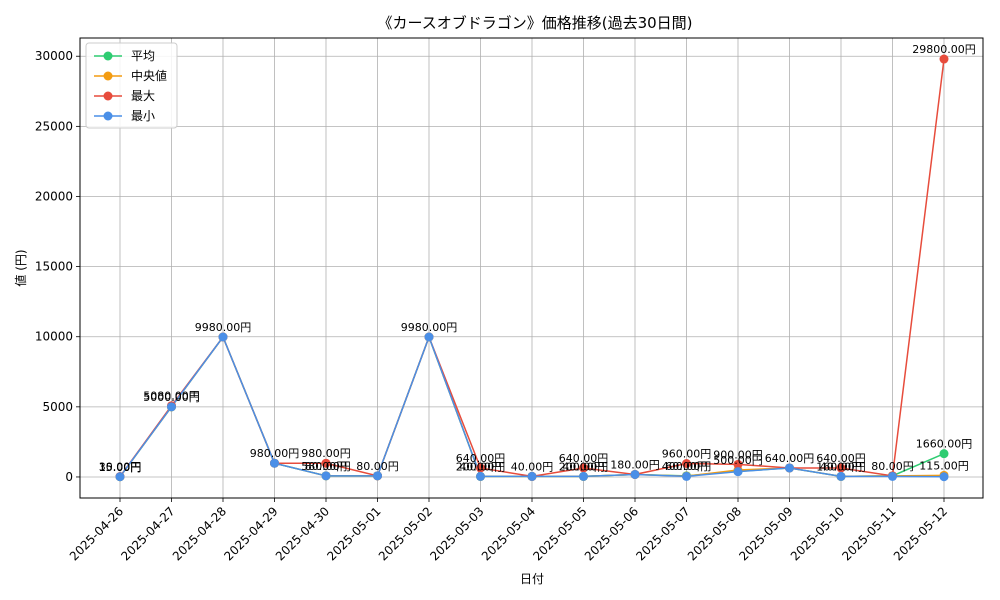 The image size is (1000, 600). What do you see at coordinates (456, 533) in the screenshot?
I see `x-tick-label: 2025-05-03` at bounding box center [456, 533].